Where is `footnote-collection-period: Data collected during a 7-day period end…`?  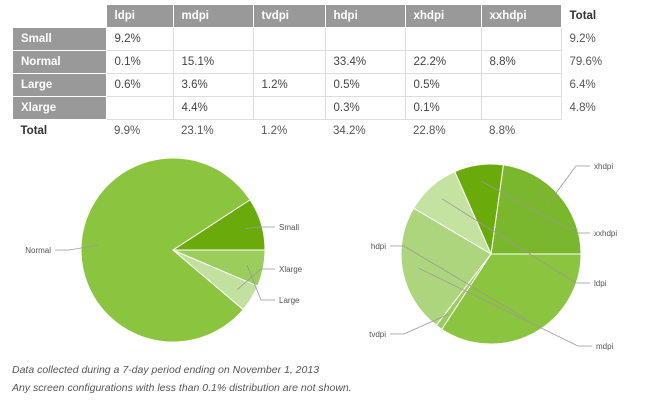 footnote-collection-period: Data collected during a 7-day period end… is located at coordinates (166, 370).